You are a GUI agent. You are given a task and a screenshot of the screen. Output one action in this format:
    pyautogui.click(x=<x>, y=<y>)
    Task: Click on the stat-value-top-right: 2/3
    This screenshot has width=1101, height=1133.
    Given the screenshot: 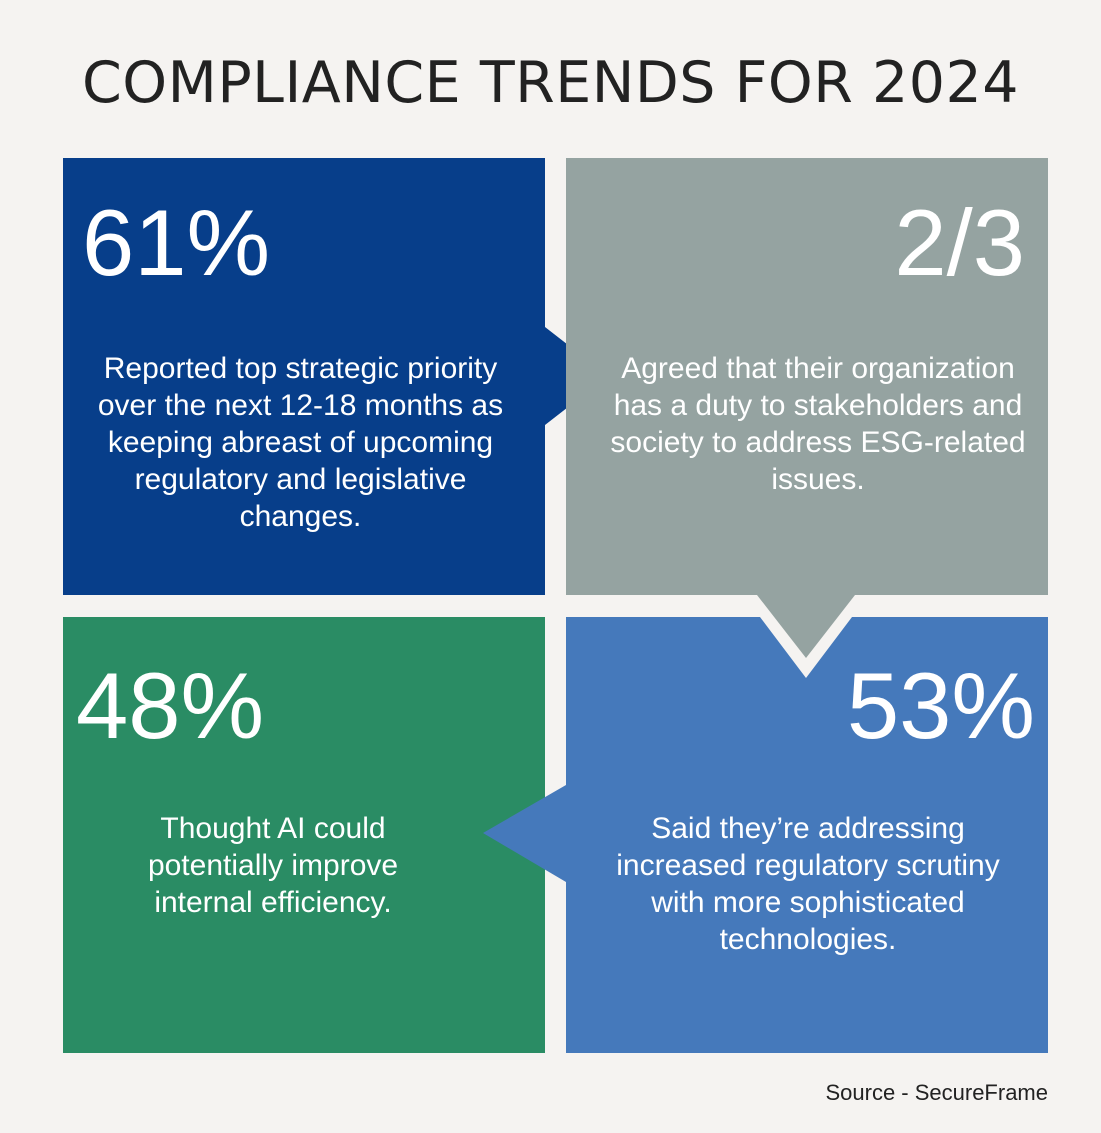 What is the action you would take?
    pyautogui.click(x=959, y=242)
    